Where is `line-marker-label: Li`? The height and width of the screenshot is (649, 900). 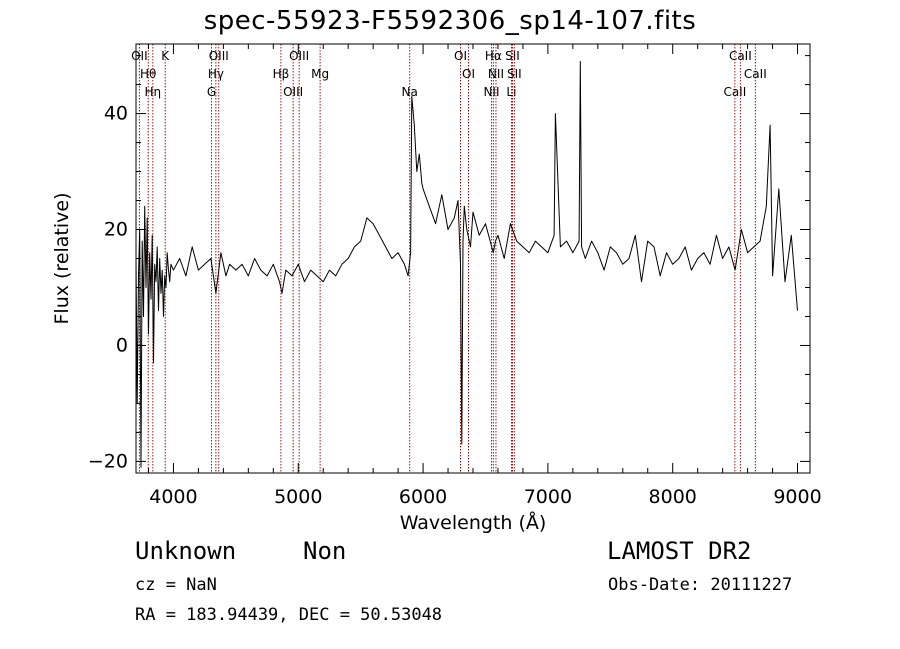 line-marker-label: Li is located at coordinates (511, 92).